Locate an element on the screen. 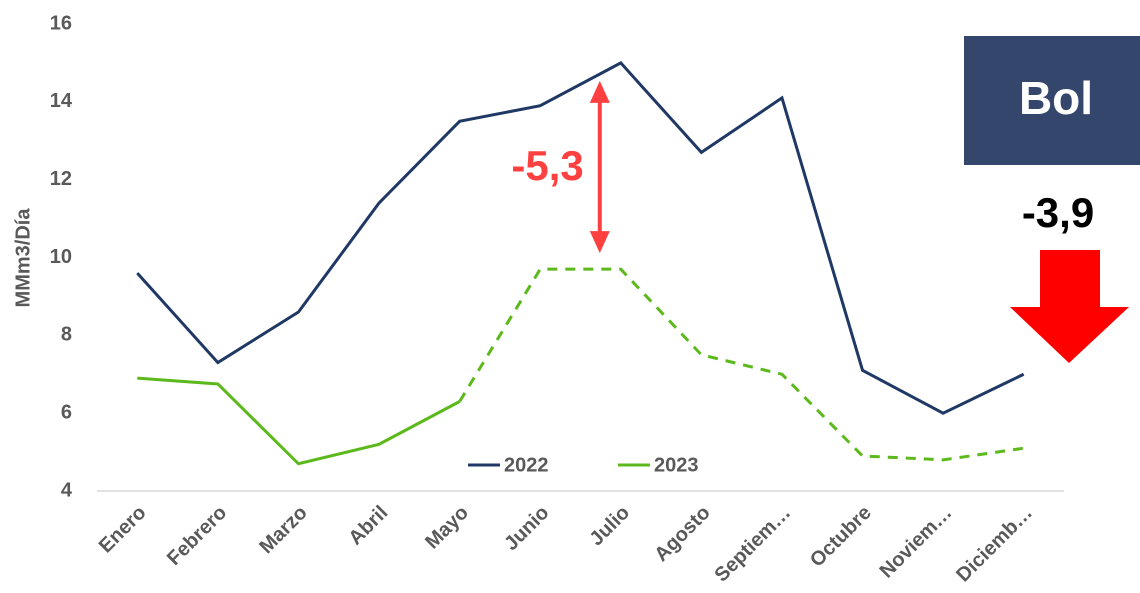 The width and height of the screenshot is (1140, 593). x-tick-label: Mayo is located at coordinates (447, 528).